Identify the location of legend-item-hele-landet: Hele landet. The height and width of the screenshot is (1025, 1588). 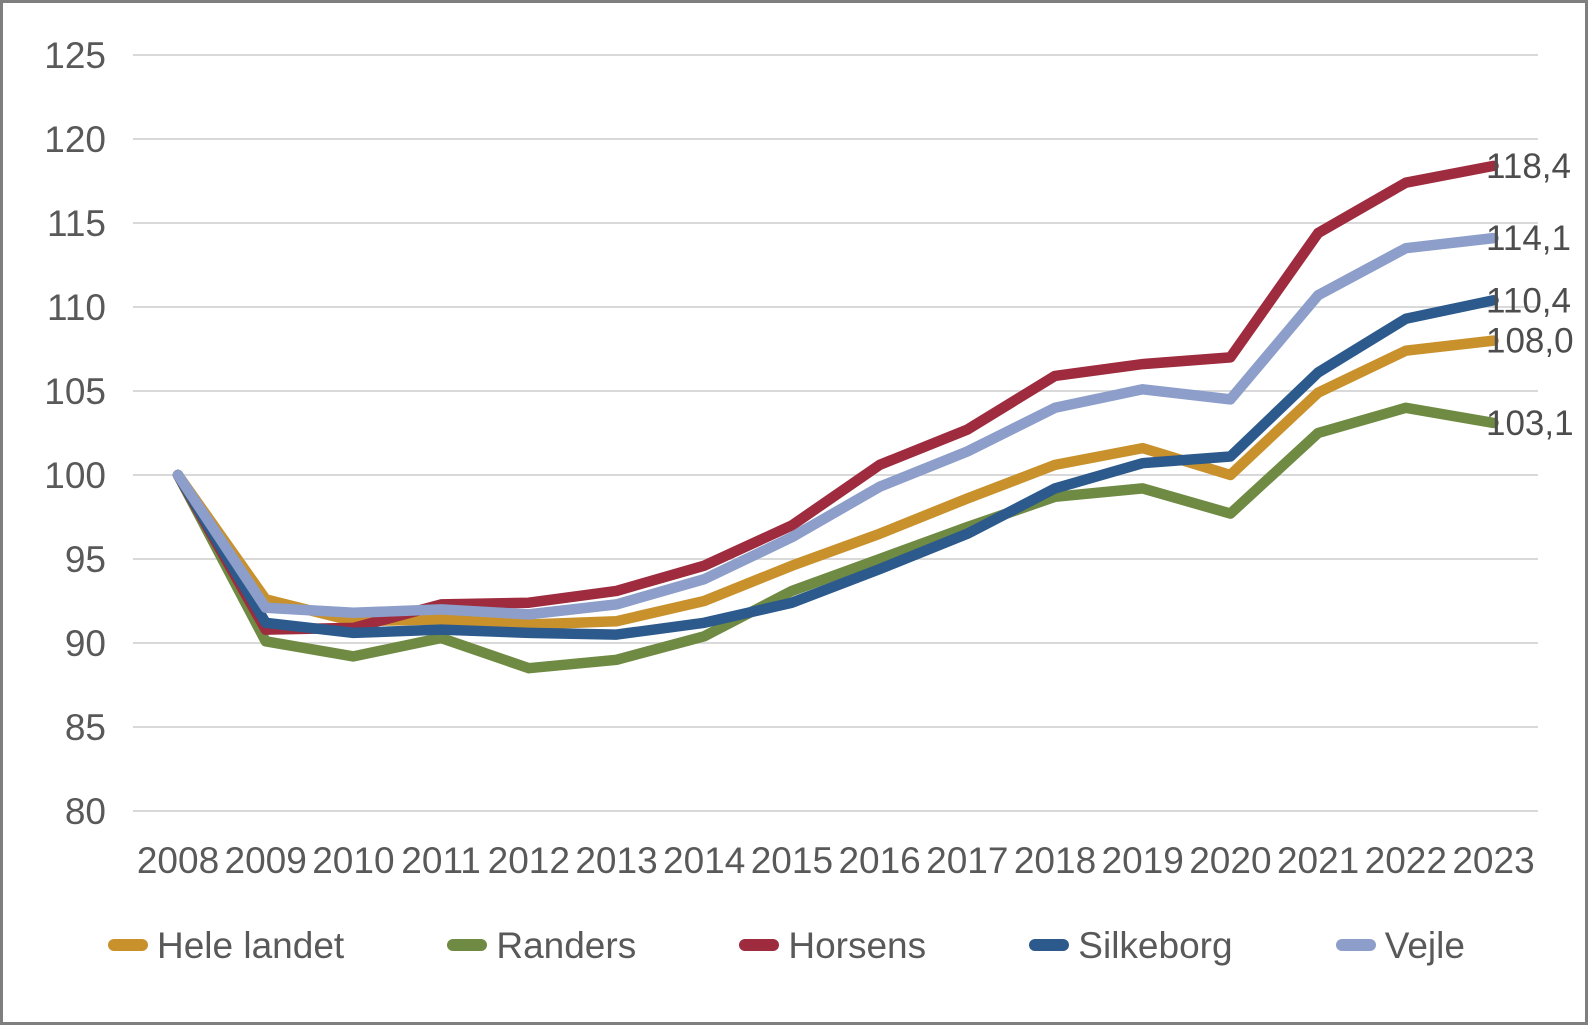
(226, 945).